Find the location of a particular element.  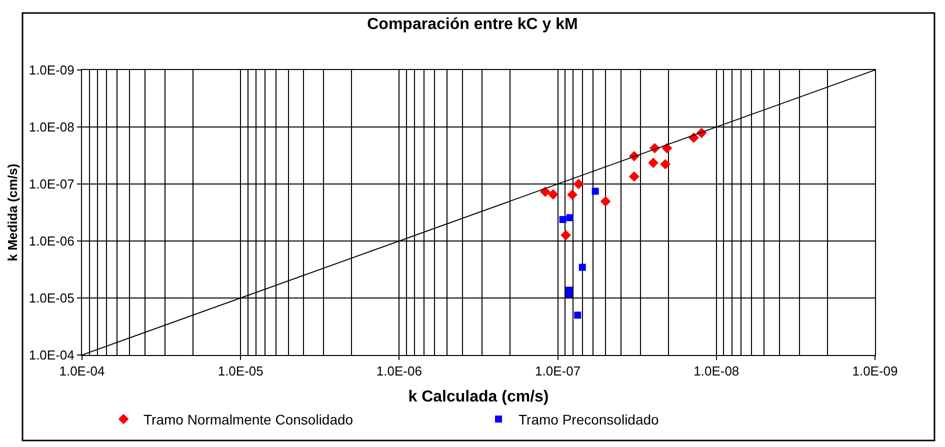

y-tick-label: 1.0E-08 is located at coordinates (51, 127).